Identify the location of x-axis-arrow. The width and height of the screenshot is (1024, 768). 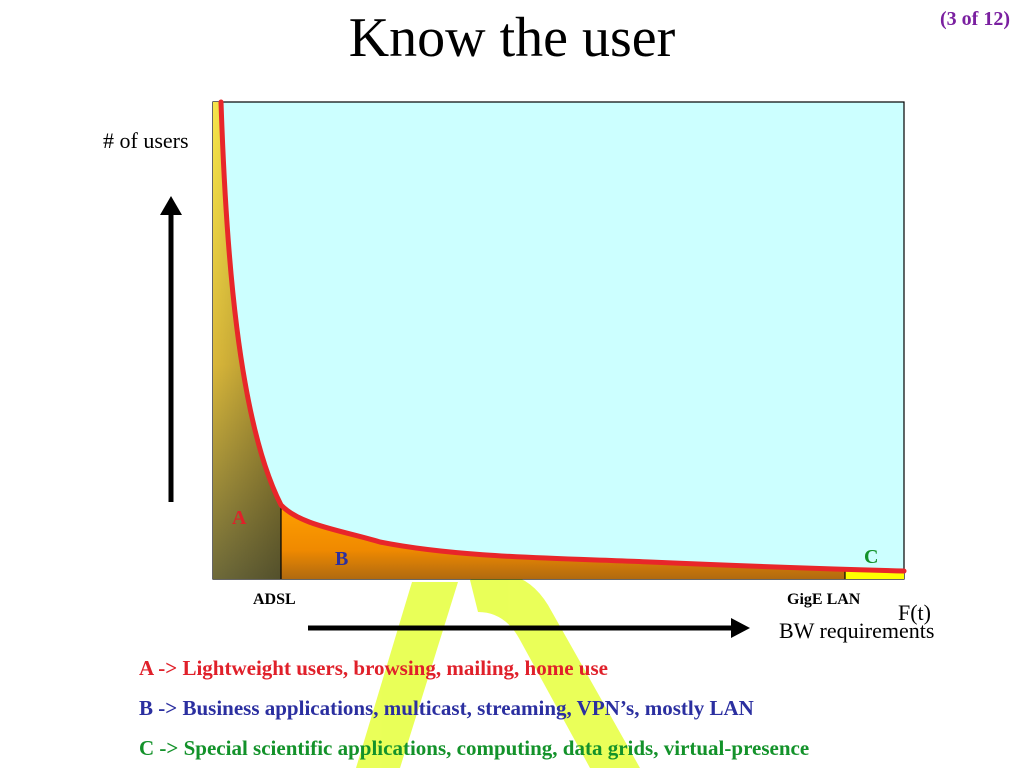
(529, 628).